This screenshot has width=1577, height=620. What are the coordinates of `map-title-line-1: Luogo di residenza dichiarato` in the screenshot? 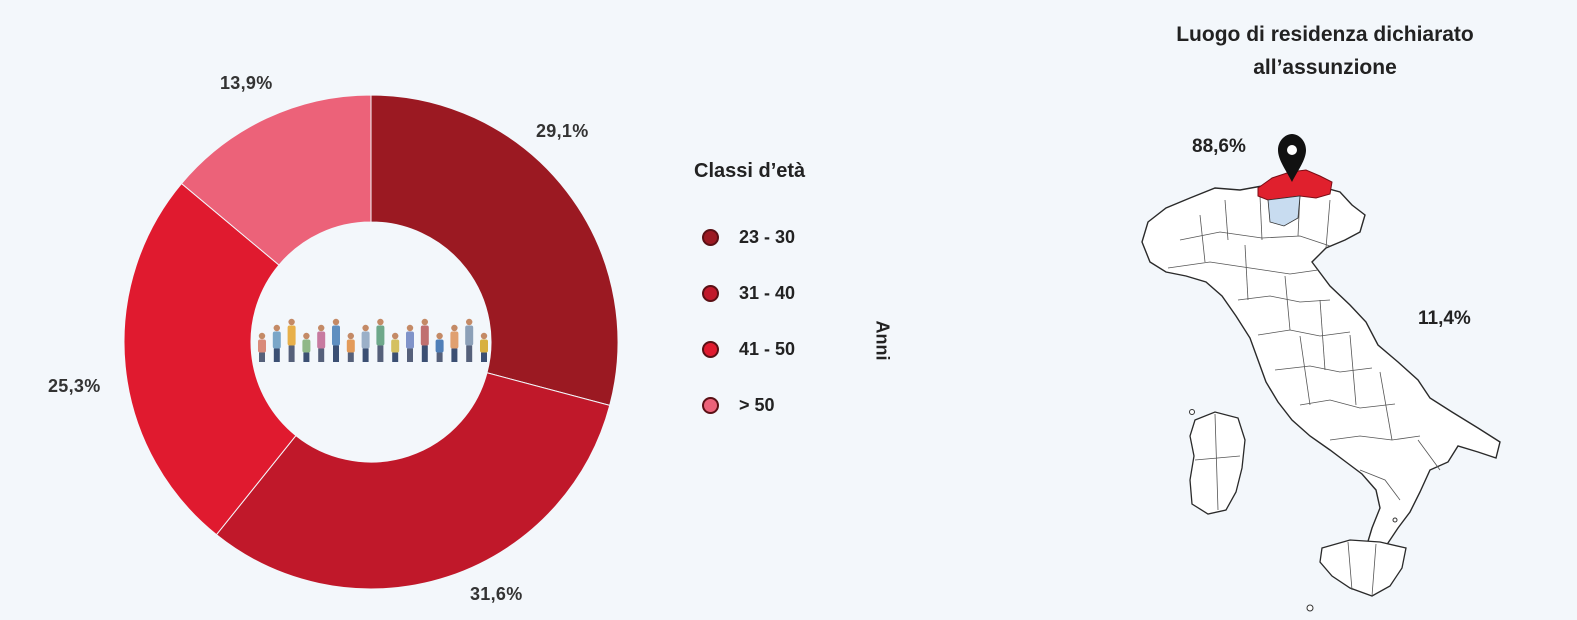 It's located at (1325, 34).